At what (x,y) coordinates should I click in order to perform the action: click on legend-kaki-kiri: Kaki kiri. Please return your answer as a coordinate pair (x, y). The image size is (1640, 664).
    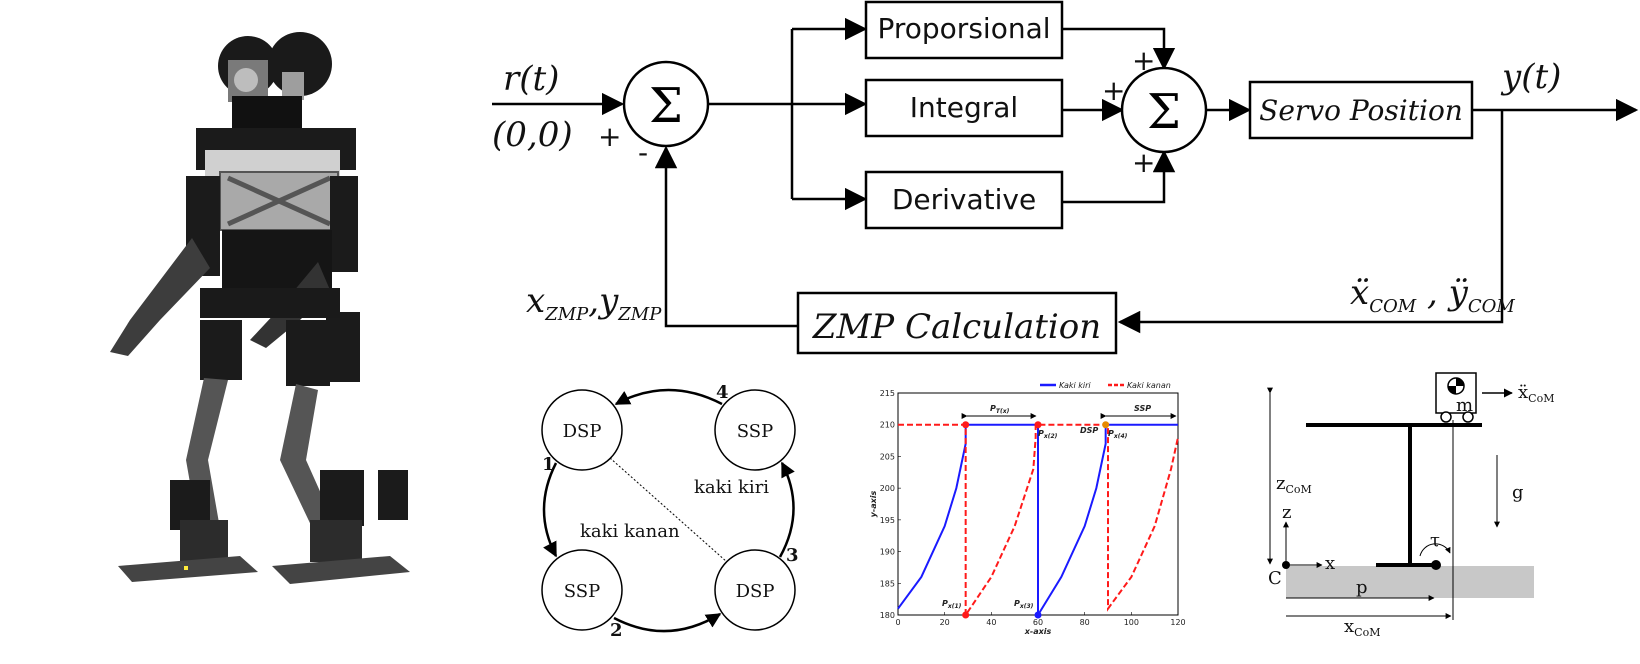
    Looking at the image, I should click on (1075, 385).